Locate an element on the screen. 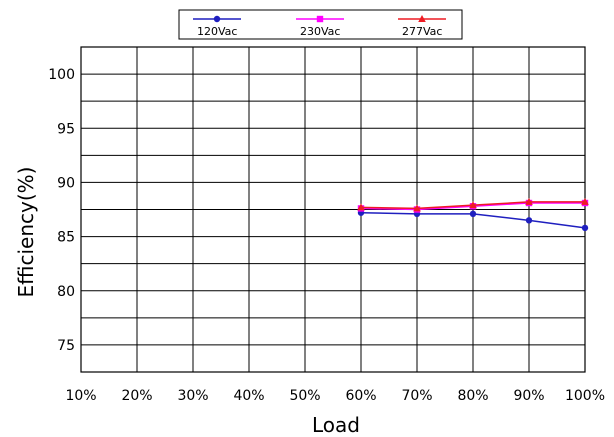 This screenshot has width=614, height=437. x-tick-label: 10% is located at coordinates (80, 396).